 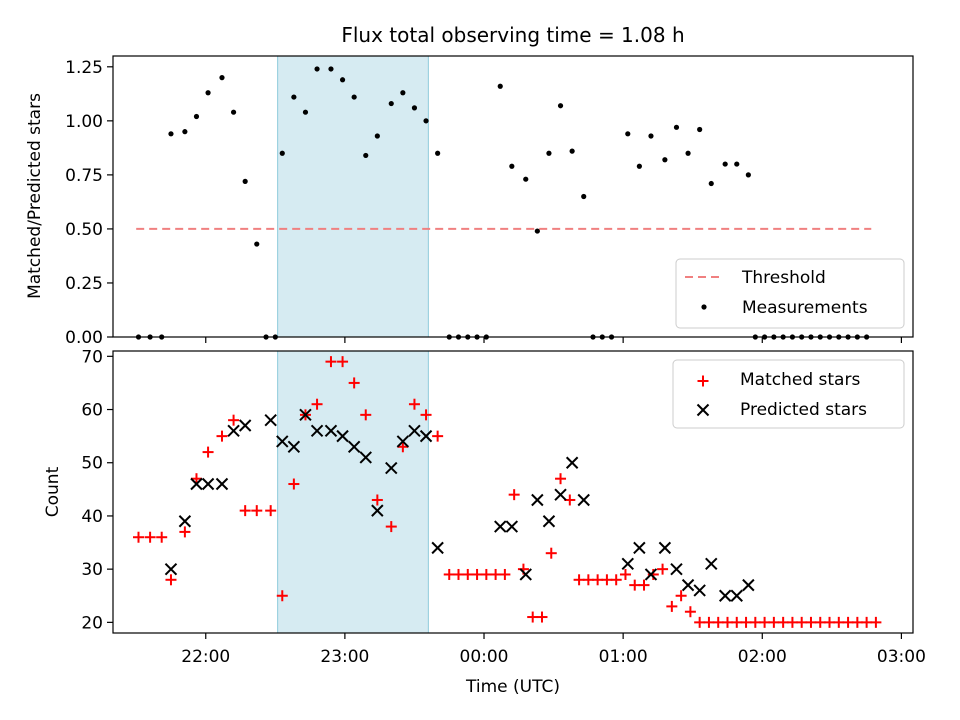 I want to click on observing-span, so click(x=353, y=492).